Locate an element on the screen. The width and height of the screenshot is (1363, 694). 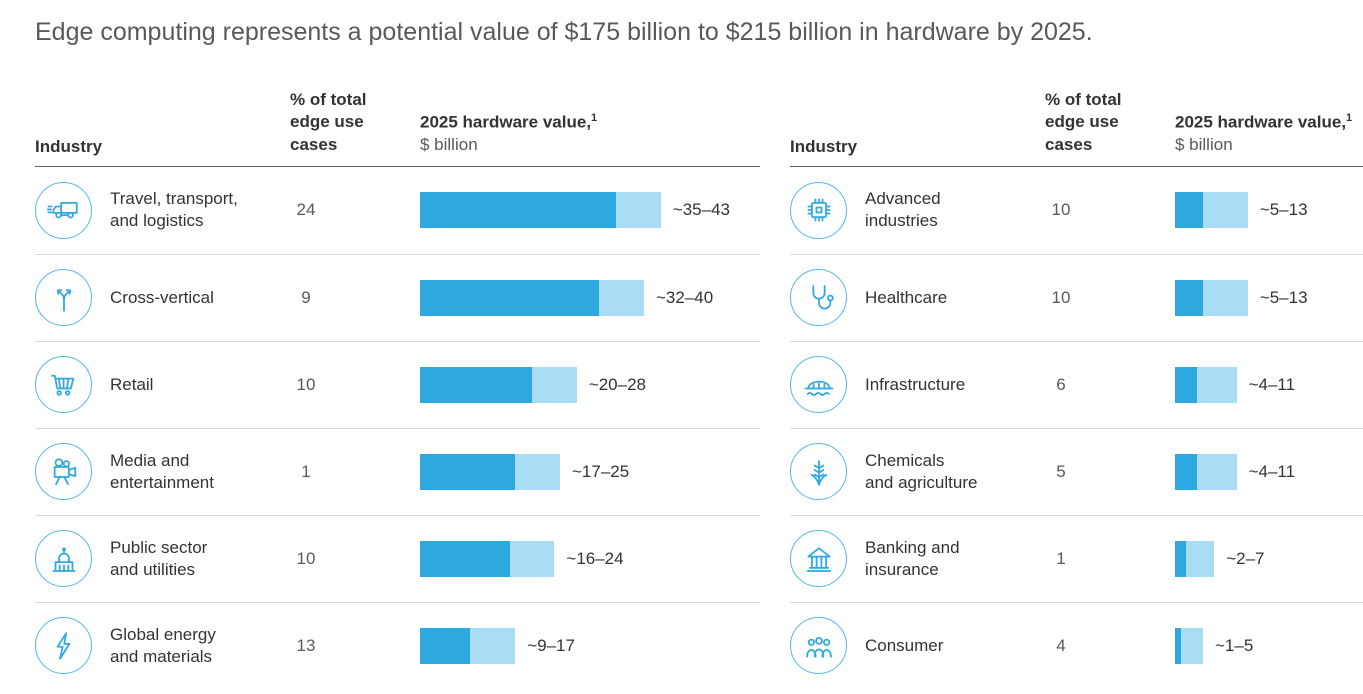
hardware-value-cell: ~17–25 is located at coordinates (577, 471).